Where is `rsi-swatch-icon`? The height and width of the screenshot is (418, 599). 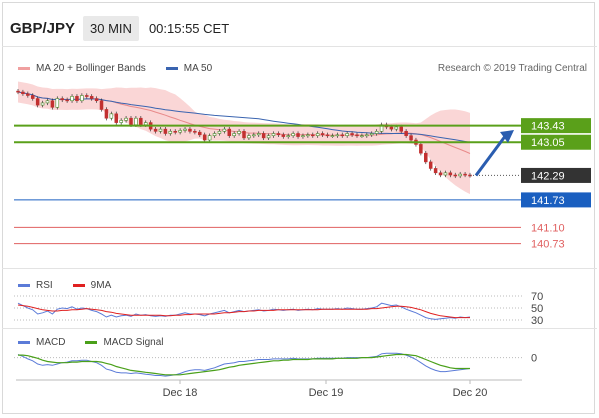 rsi-swatch-icon is located at coordinates (24, 285).